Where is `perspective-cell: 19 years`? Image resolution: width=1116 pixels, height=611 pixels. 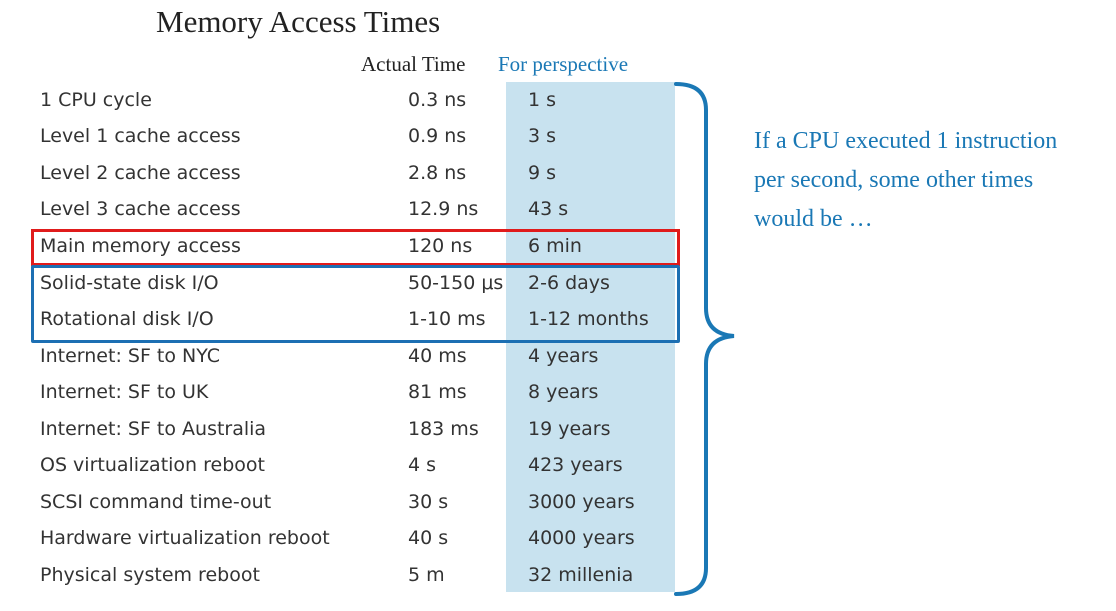
perspective-cell: 19 years is located at coordinates (569, 429).